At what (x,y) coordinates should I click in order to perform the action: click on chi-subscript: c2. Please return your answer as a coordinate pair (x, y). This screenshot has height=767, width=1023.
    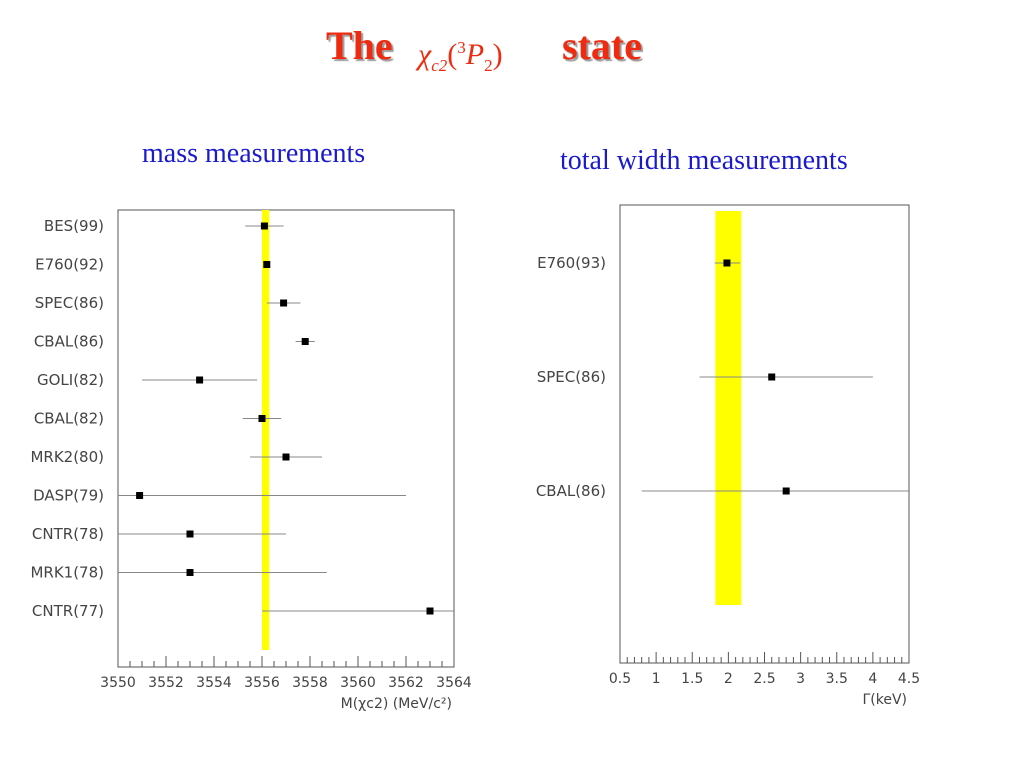
    Looking at the image, I should click on (439, 65).